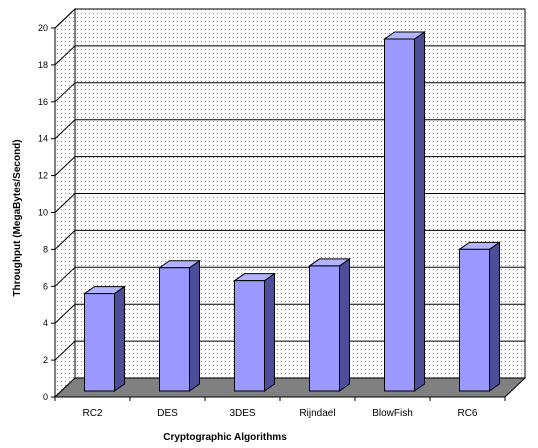 The width and height of the screenshot is (538, 448). I want to click on x-tick-label: BlowFish, so click(392, 413).